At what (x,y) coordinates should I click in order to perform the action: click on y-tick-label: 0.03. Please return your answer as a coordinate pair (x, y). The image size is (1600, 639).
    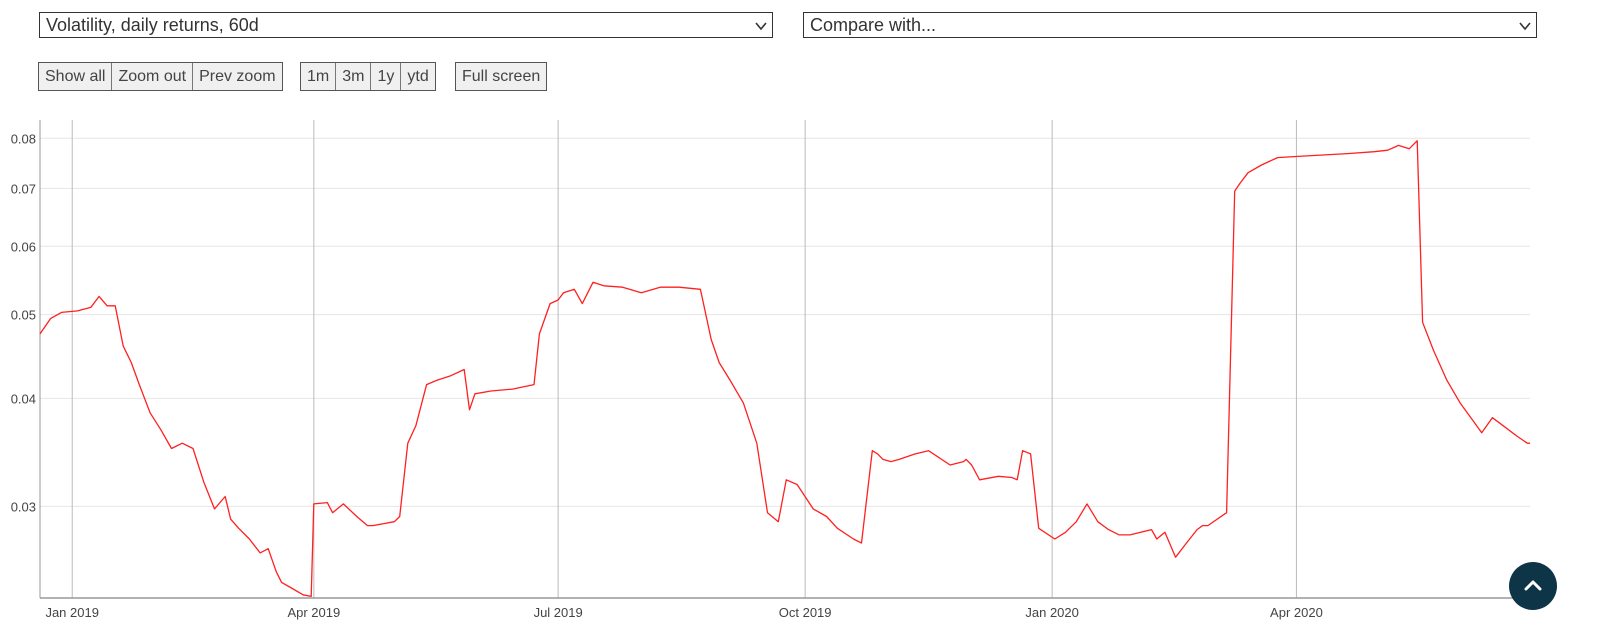
    Looking at the image, I should click on (23, 506).